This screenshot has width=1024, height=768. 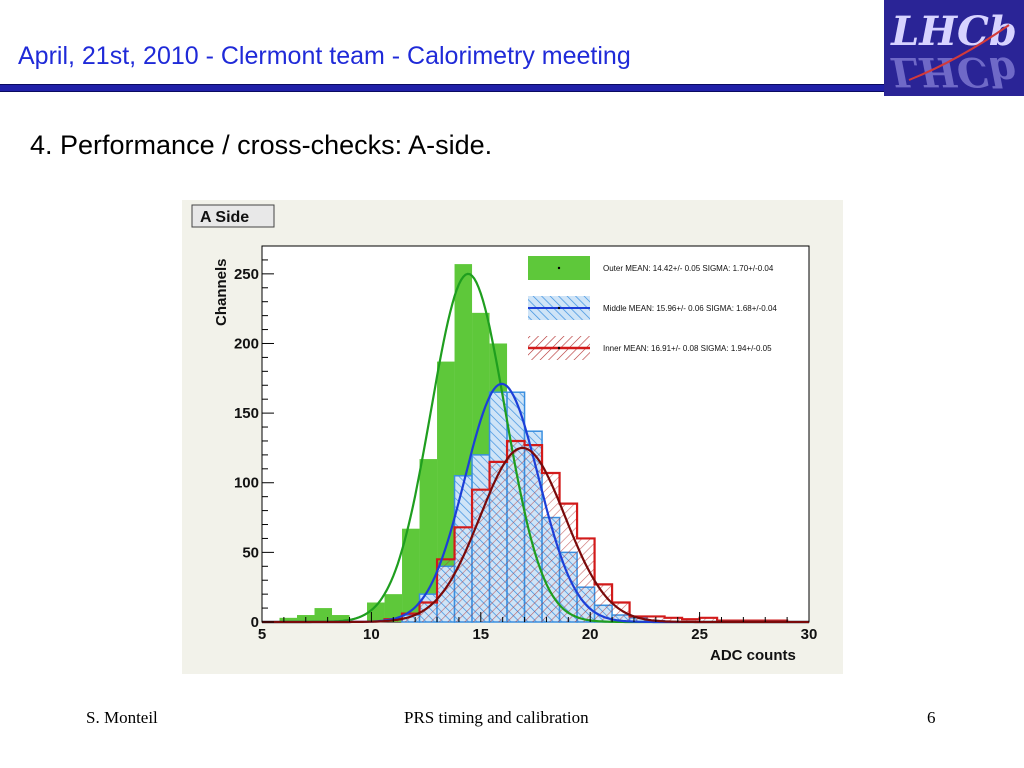 I want to click on slide-heading: 4. Performance / cross-checks: A-side., so click(x=261, y=145).